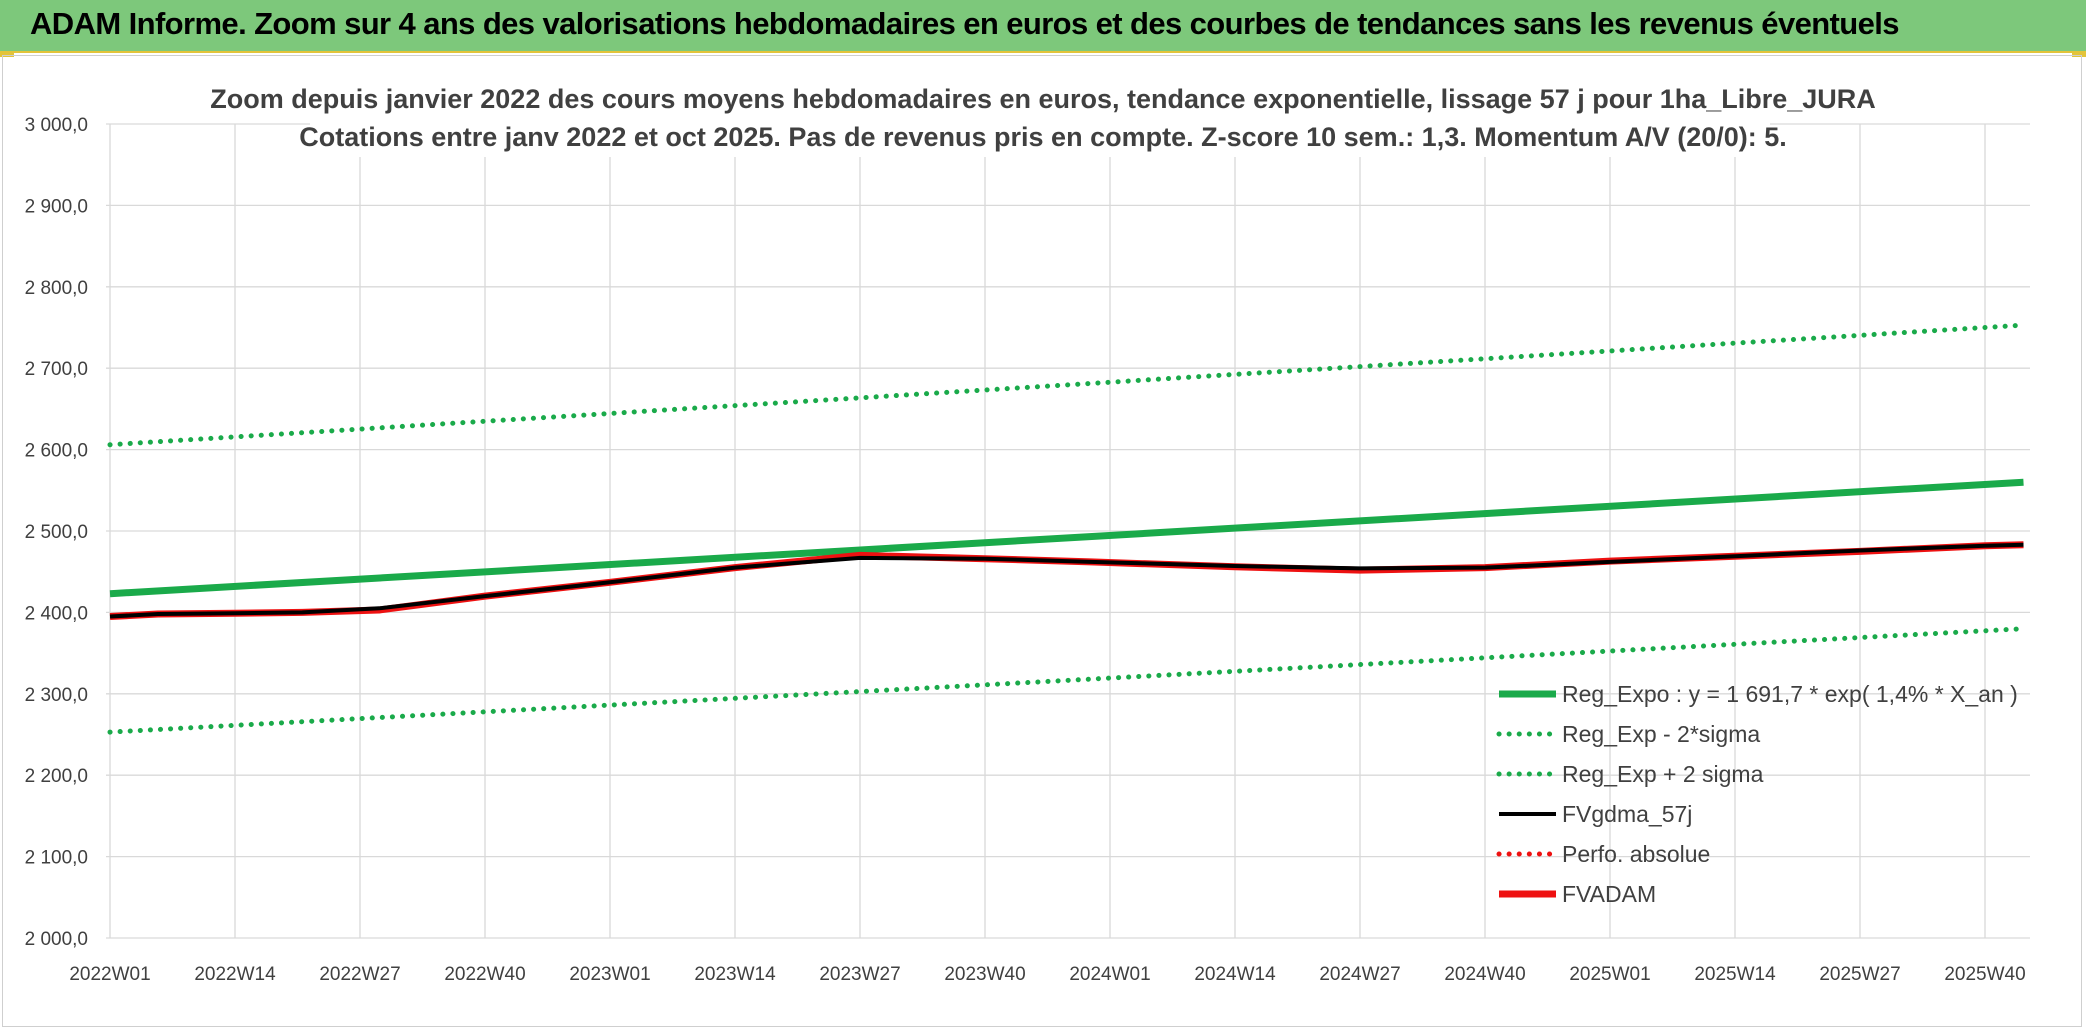 This screenshot has height=1031, width=2086. What do you see at coordinates (56, 206) in the screenshot?
I see `y-tick-label: 2 900,0` at bounding box center [56, 206].